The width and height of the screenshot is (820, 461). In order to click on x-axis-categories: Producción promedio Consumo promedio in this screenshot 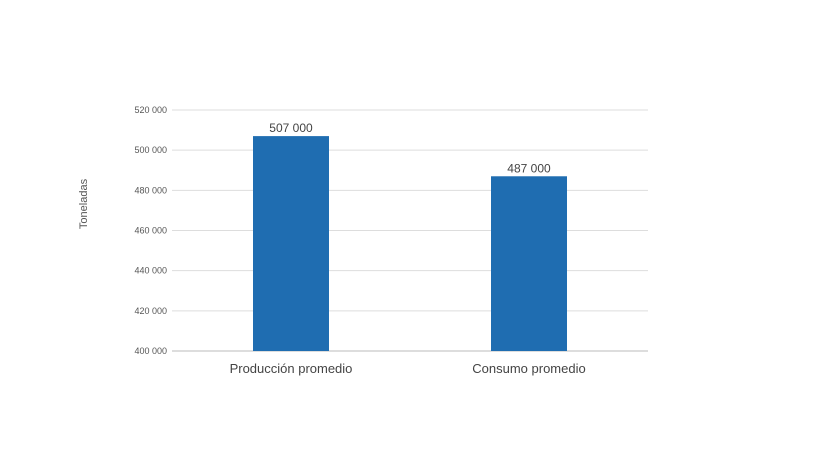, I will do `click(408, 368)`.